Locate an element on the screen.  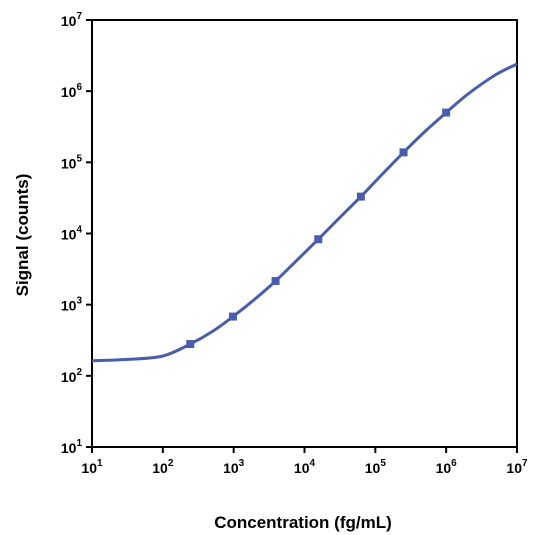
y-tick-label: 10¹ is located at coordinates (72, 447).